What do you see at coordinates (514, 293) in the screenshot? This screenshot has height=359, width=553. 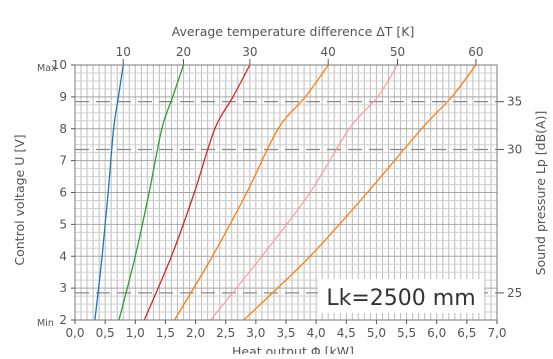 I see `right-tick-label: 25` at bounding box center [514, 293].